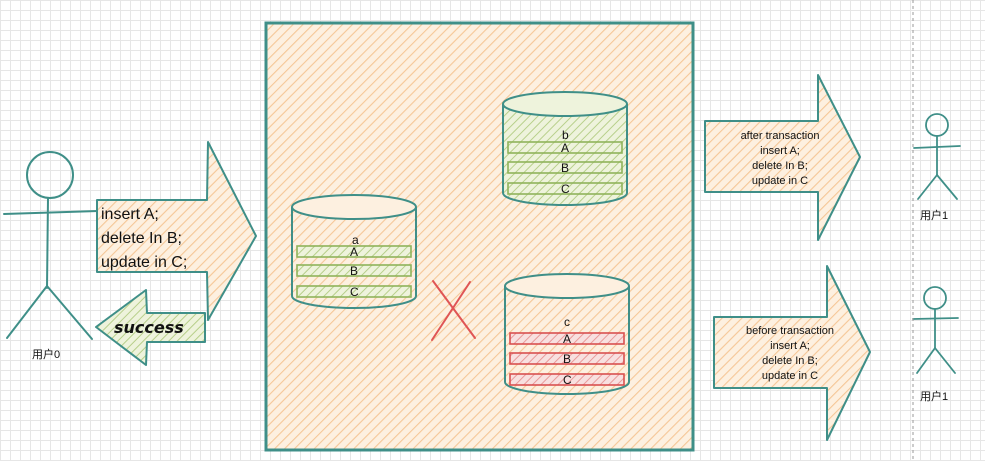 The height and width of the screenshot is (461, 985). I want to click on database-a-row-a-label: A, so click(354, 252).